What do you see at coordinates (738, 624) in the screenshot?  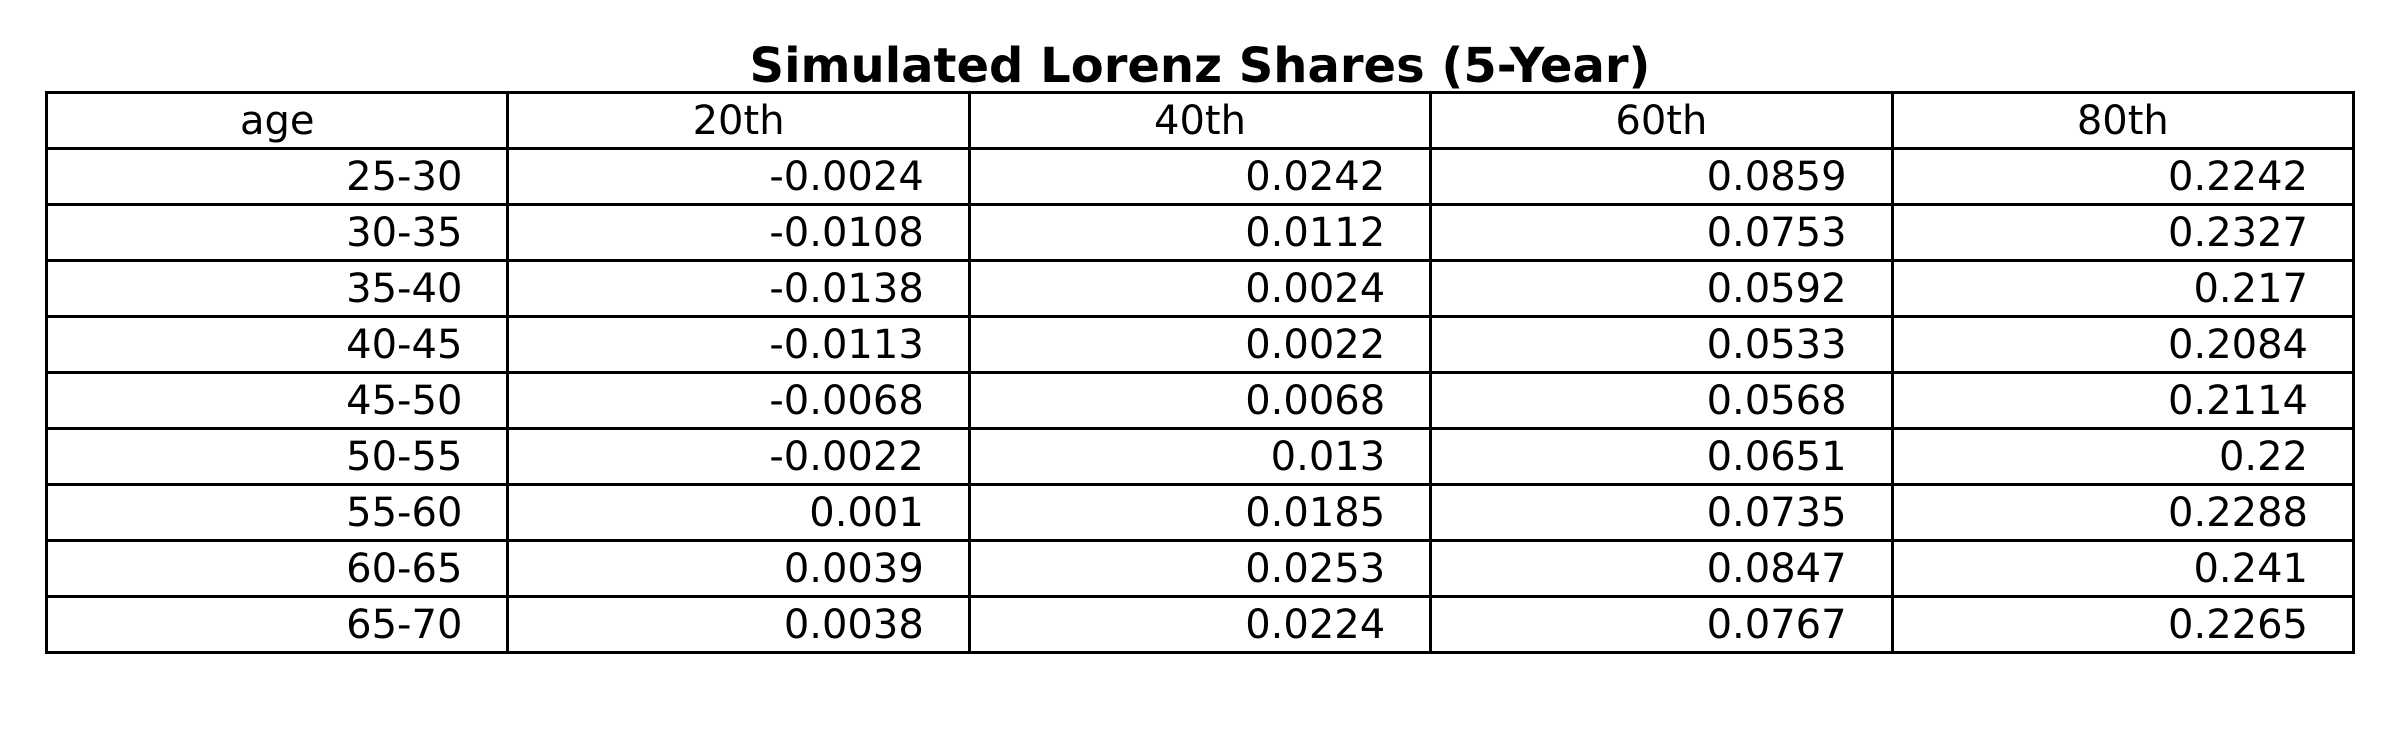 I see `value-cell: 0.0038` at bounding box center [738, 624].